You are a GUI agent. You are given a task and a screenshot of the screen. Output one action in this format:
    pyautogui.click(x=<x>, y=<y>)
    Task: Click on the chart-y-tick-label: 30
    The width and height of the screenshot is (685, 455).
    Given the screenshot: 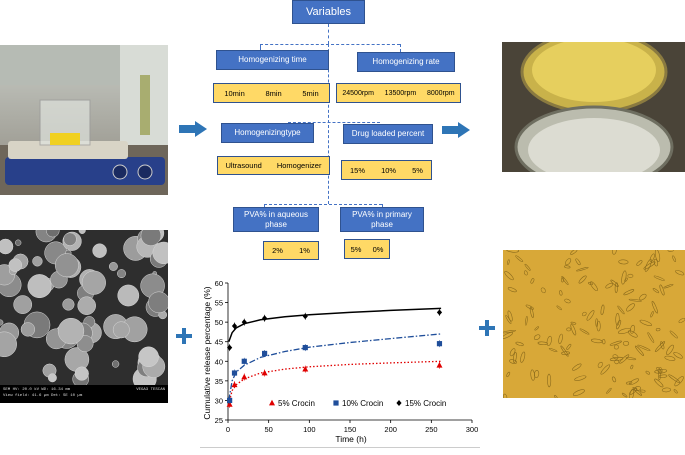 What is the action you would take?
    pyautogui.click(x=219, y=400)
    